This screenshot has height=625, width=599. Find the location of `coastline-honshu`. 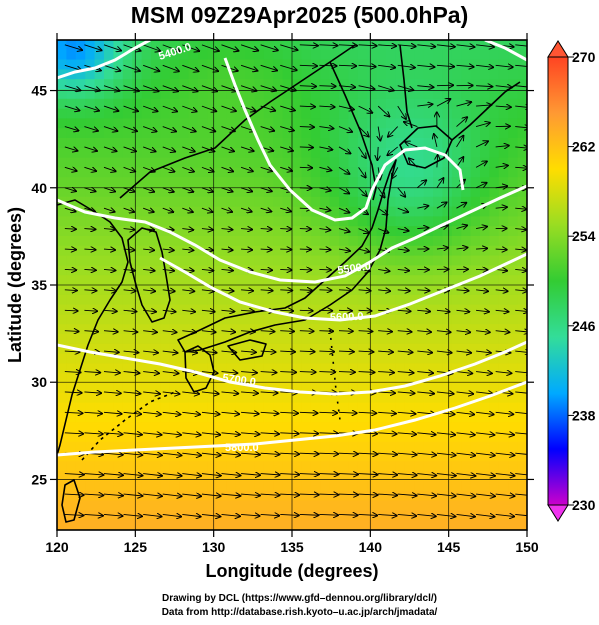

coastline-honshu is located at coordinates (287, 256).